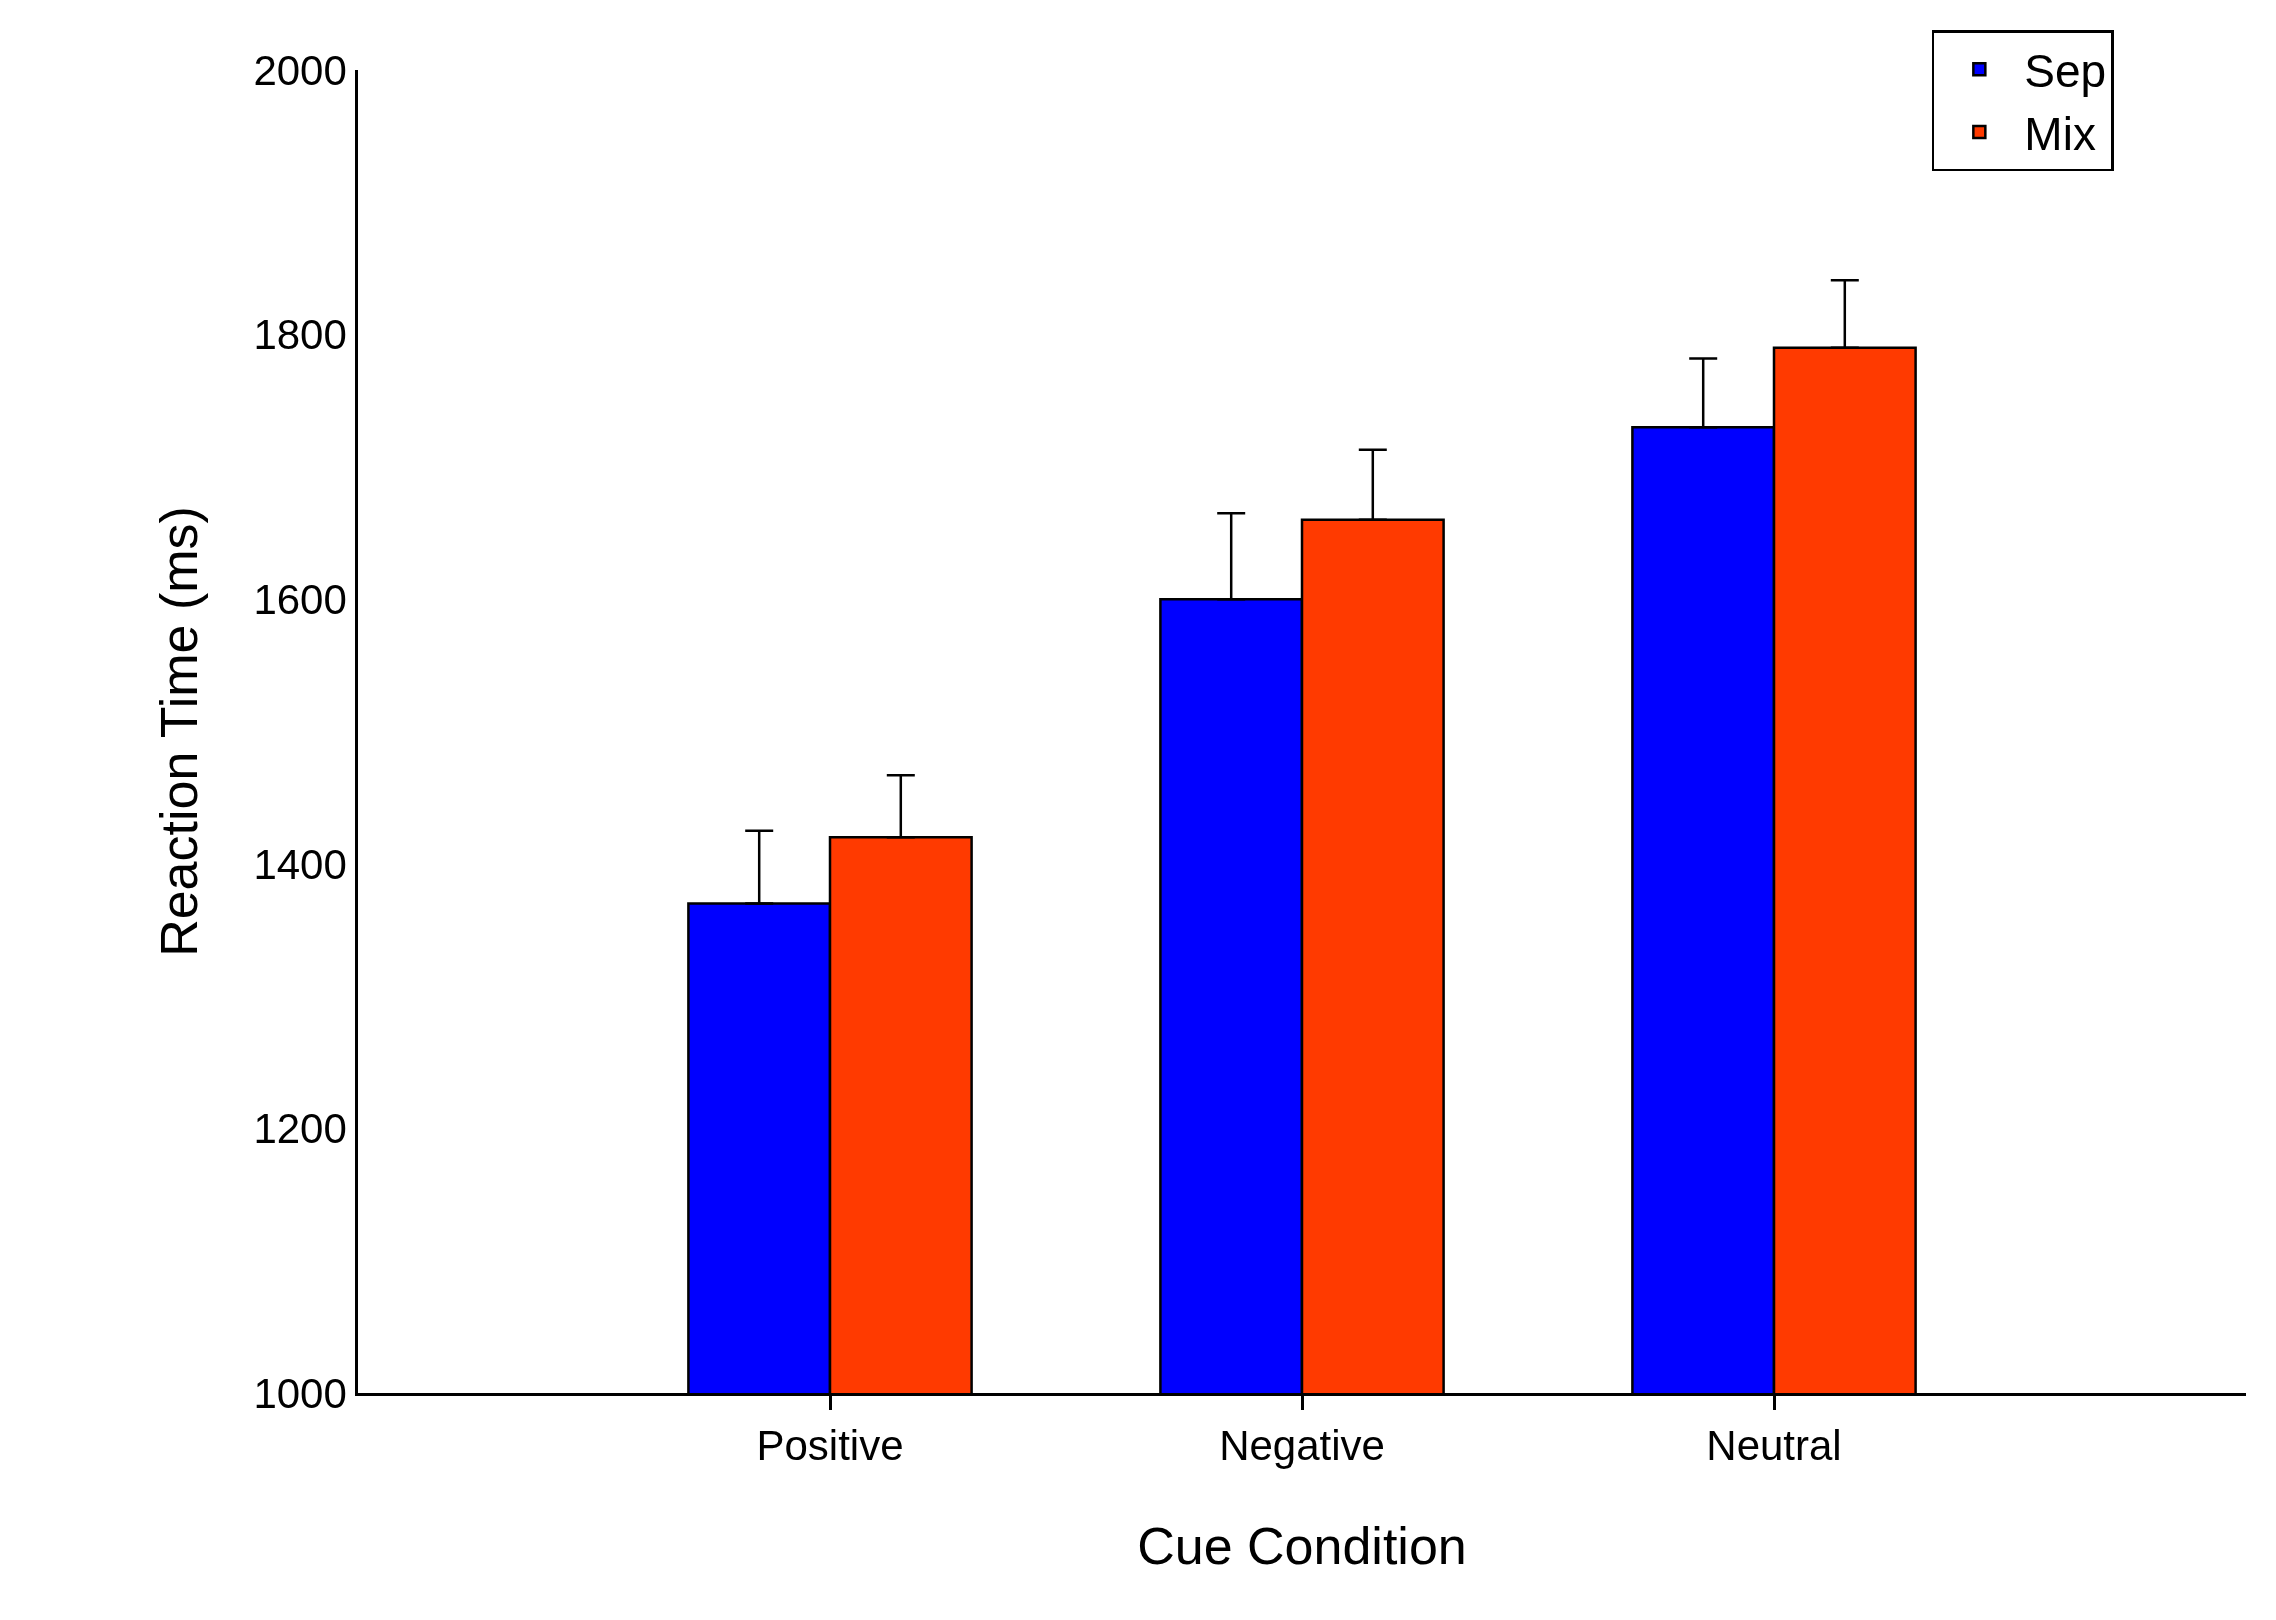 The image size is (2276, 1620). Describe the element at coordinates (300, 70) in the screenshot. I see `y-tick-label: 2000` at that location.